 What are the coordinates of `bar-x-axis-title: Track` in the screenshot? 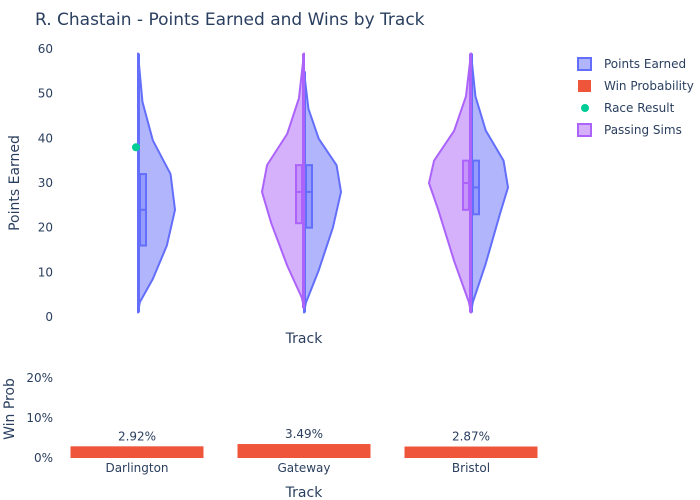 It's located at (304, 492).